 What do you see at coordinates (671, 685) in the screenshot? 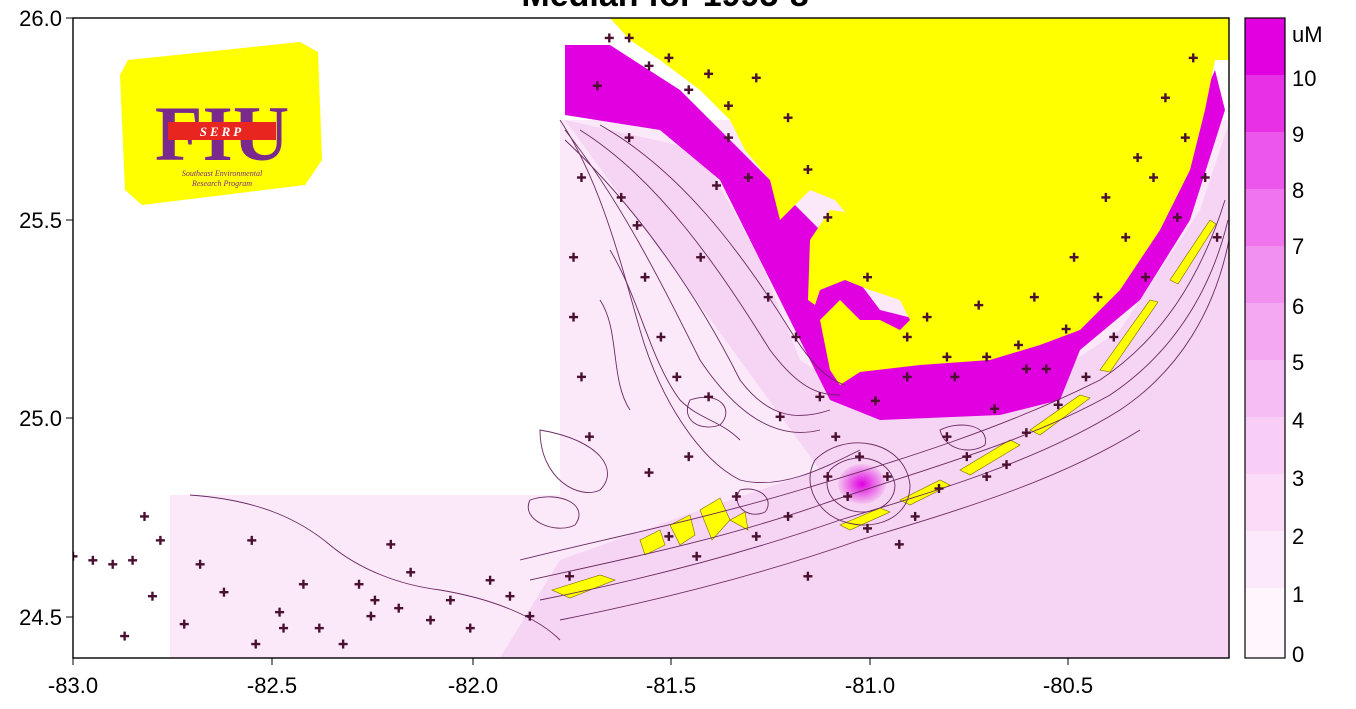
I see `x-tick-label: -81.5` at bounding box center [671, 685].